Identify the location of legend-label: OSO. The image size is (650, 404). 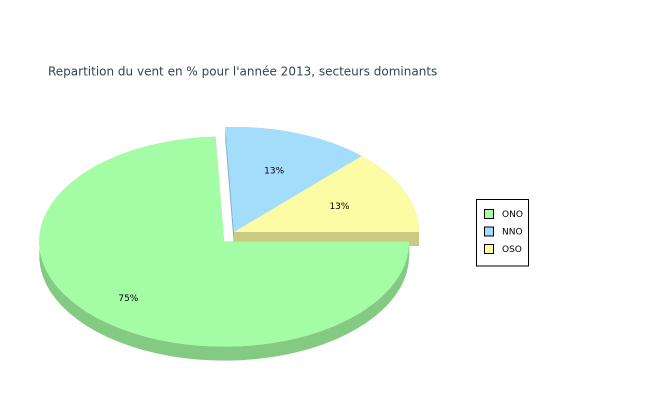
(512, 250).